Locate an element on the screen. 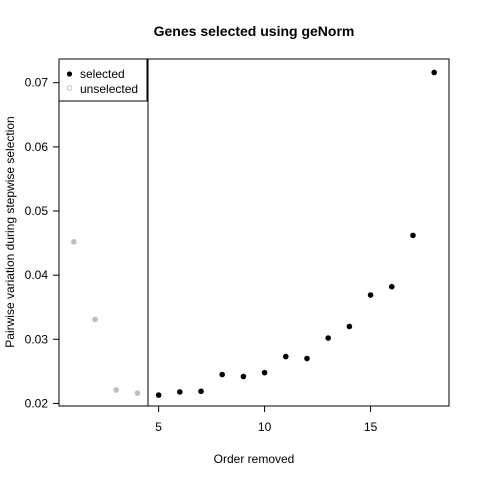 This screenshot has height=480, width=480. legend: selected unselected is located at coordinates (103, 80).